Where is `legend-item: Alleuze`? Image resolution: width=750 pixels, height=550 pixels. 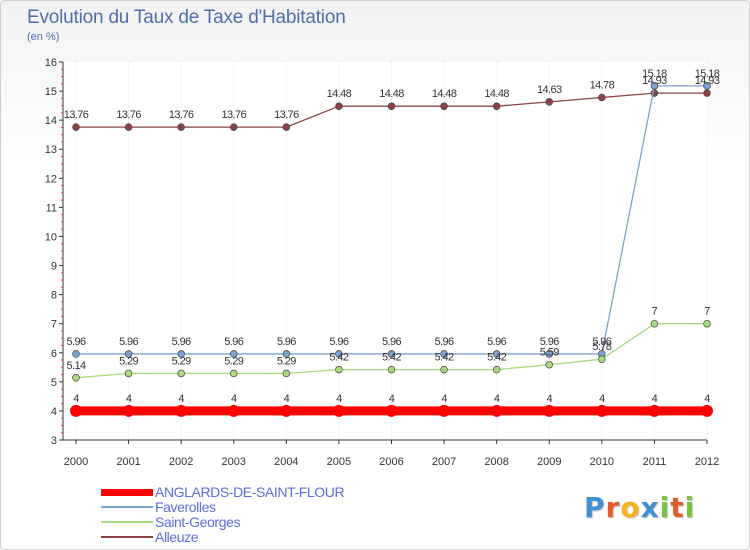 legend-item: Alleuze is located at coordinates (222, 537).